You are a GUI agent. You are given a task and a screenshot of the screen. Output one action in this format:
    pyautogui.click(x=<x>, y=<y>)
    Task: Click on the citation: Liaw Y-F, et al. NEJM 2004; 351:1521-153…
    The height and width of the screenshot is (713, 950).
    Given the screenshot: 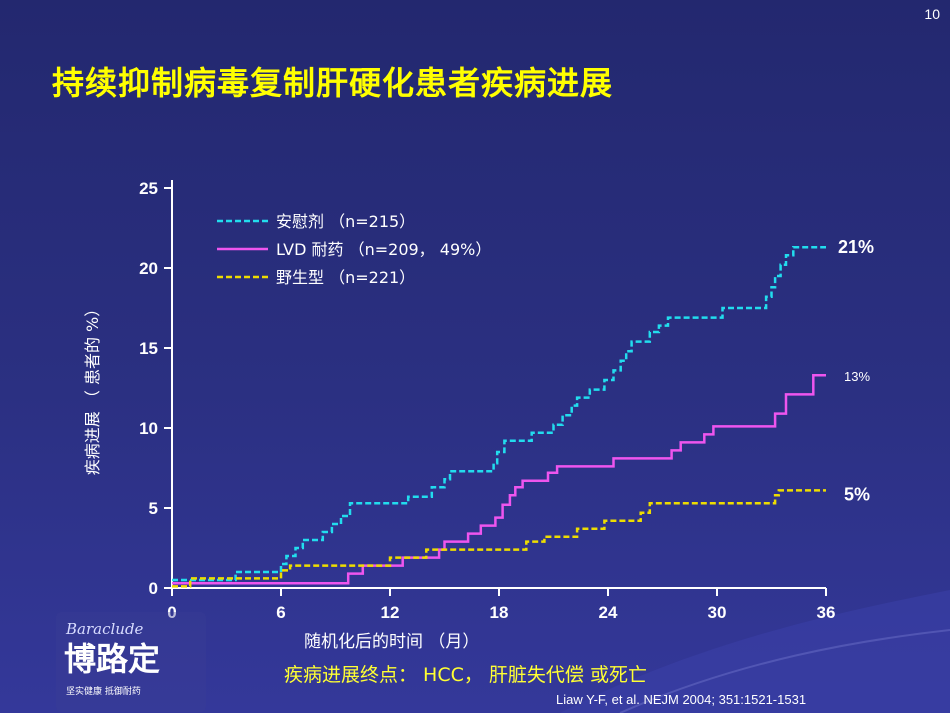 What is the action you would take?
    pyautogui.click(x=681, y=699)
    